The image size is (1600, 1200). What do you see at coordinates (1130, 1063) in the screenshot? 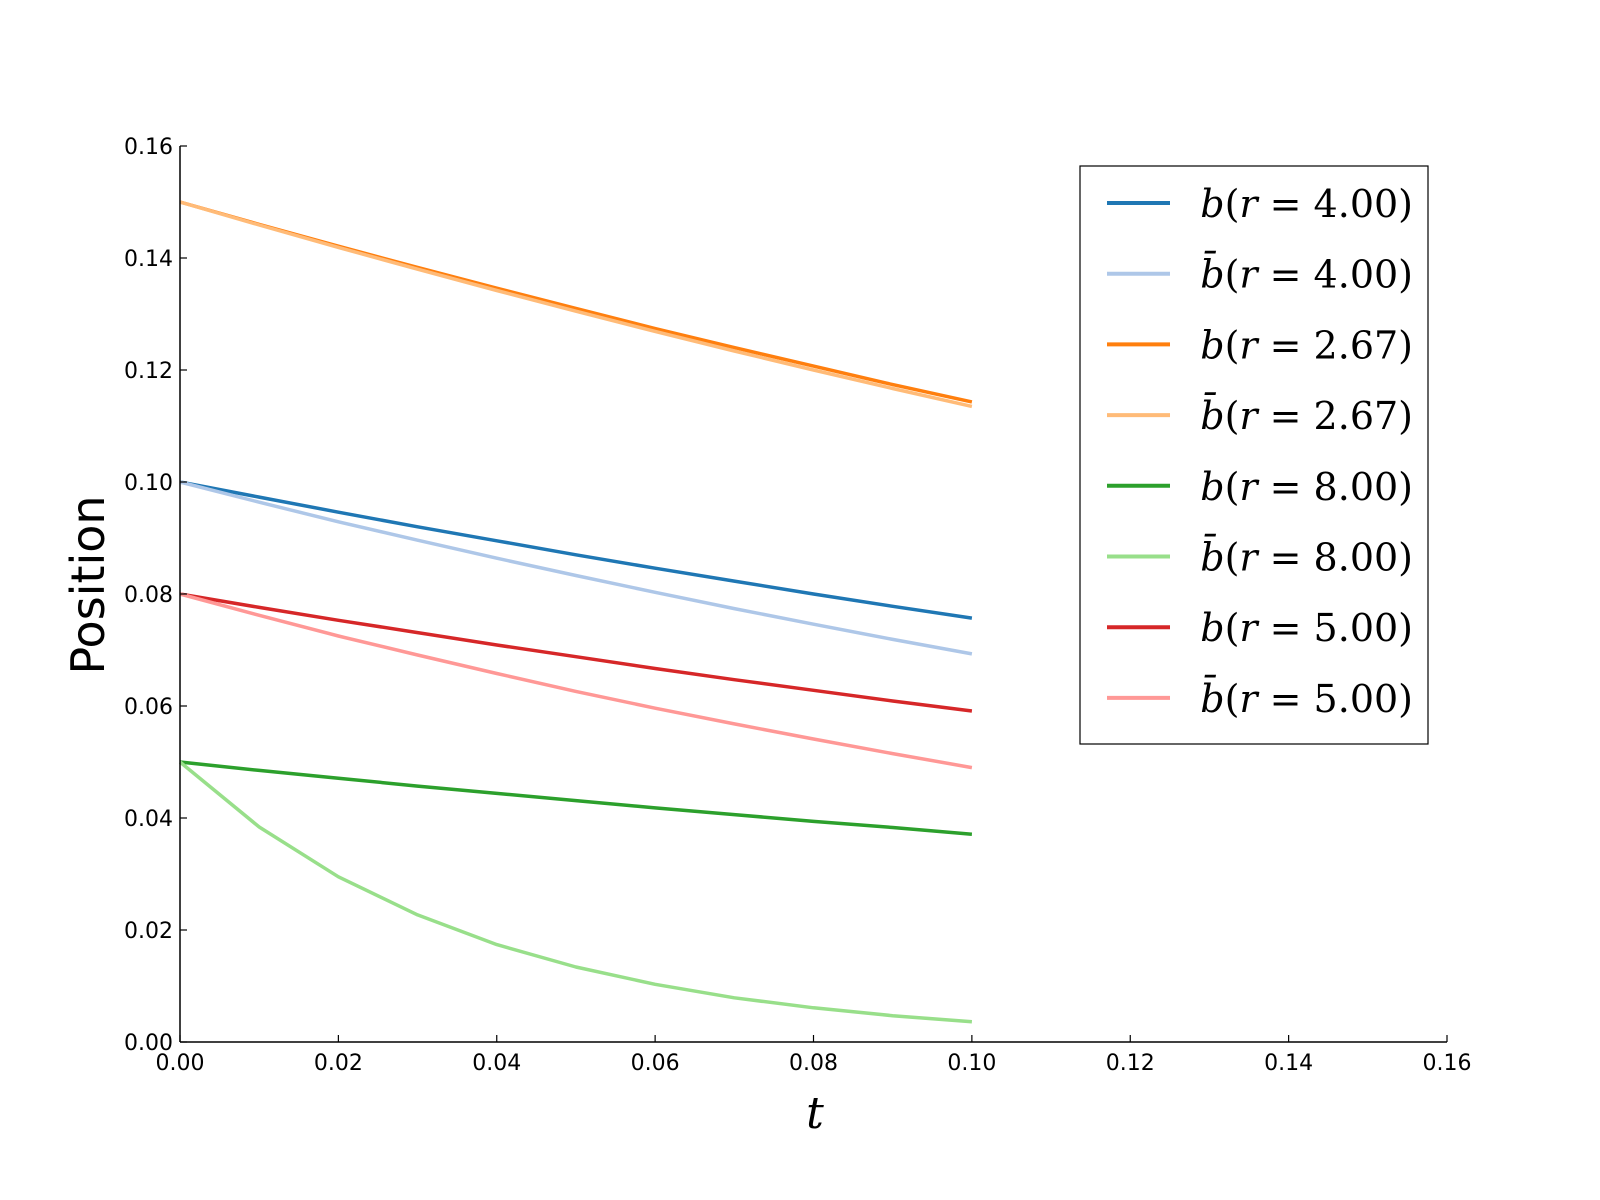
I see `x-tick-label: 0.12` at bounding box center [1130, 1063].